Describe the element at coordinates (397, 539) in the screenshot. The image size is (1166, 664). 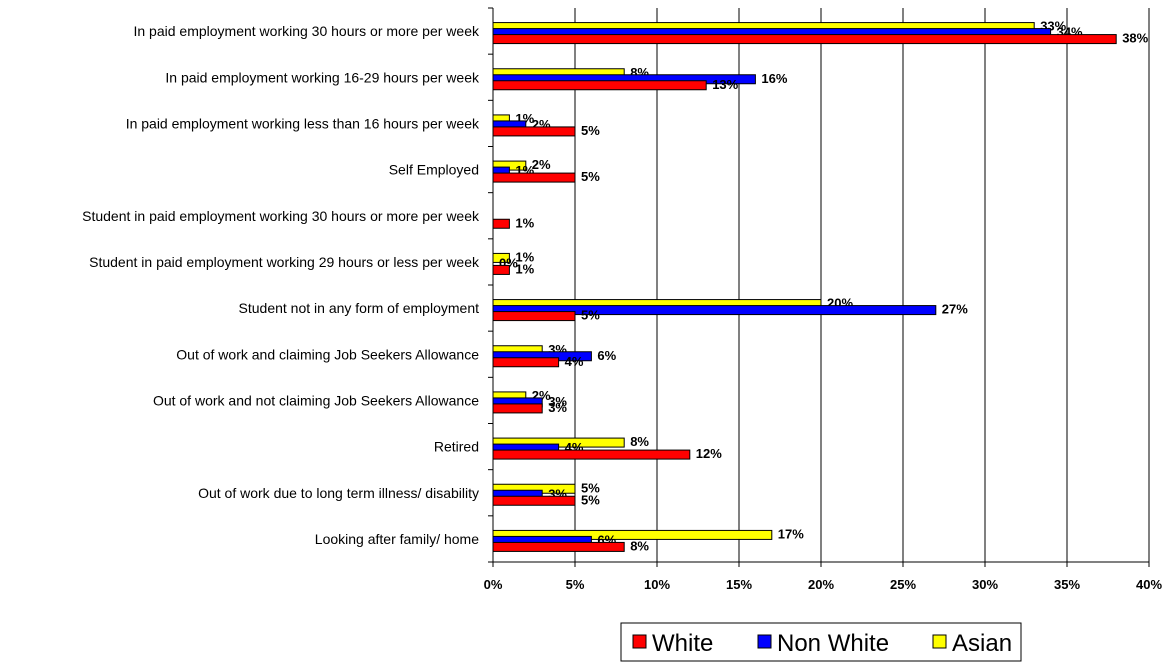
I see `category-label: Looking after family/ home` at that location.